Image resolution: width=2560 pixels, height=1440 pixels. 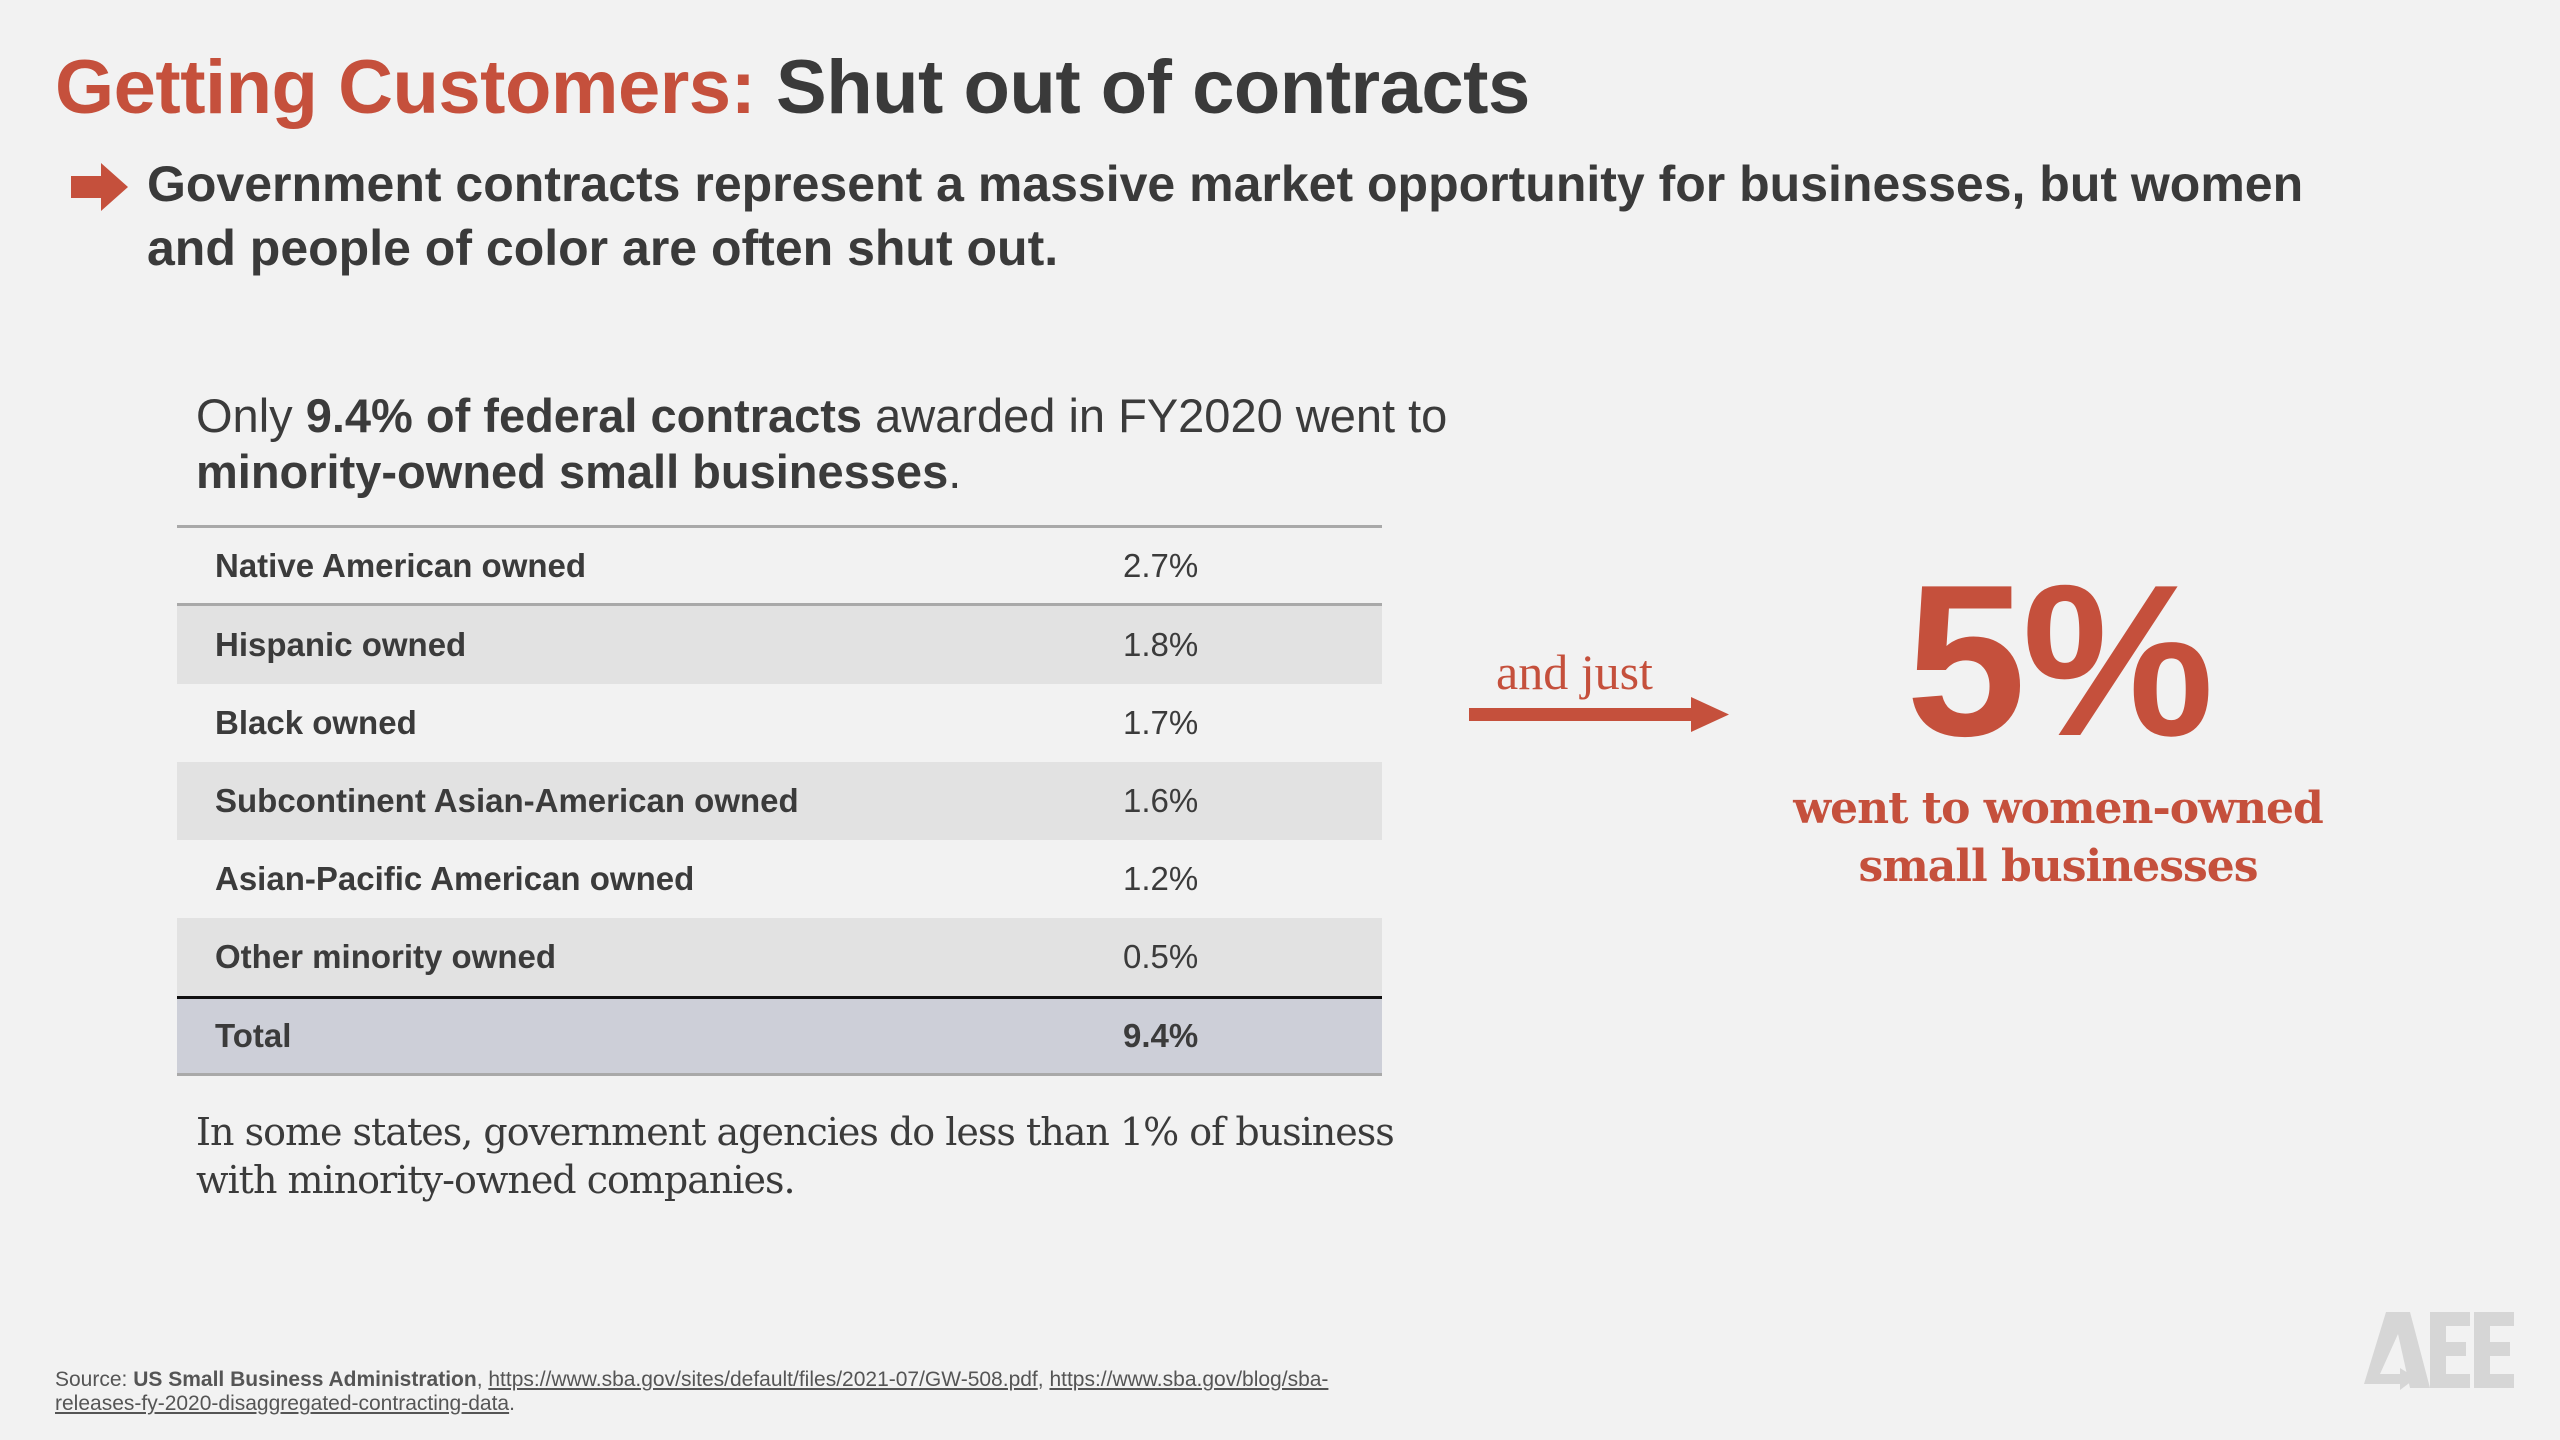 I want to click on bullet-arrow-icon, so click(x=99, y=187).